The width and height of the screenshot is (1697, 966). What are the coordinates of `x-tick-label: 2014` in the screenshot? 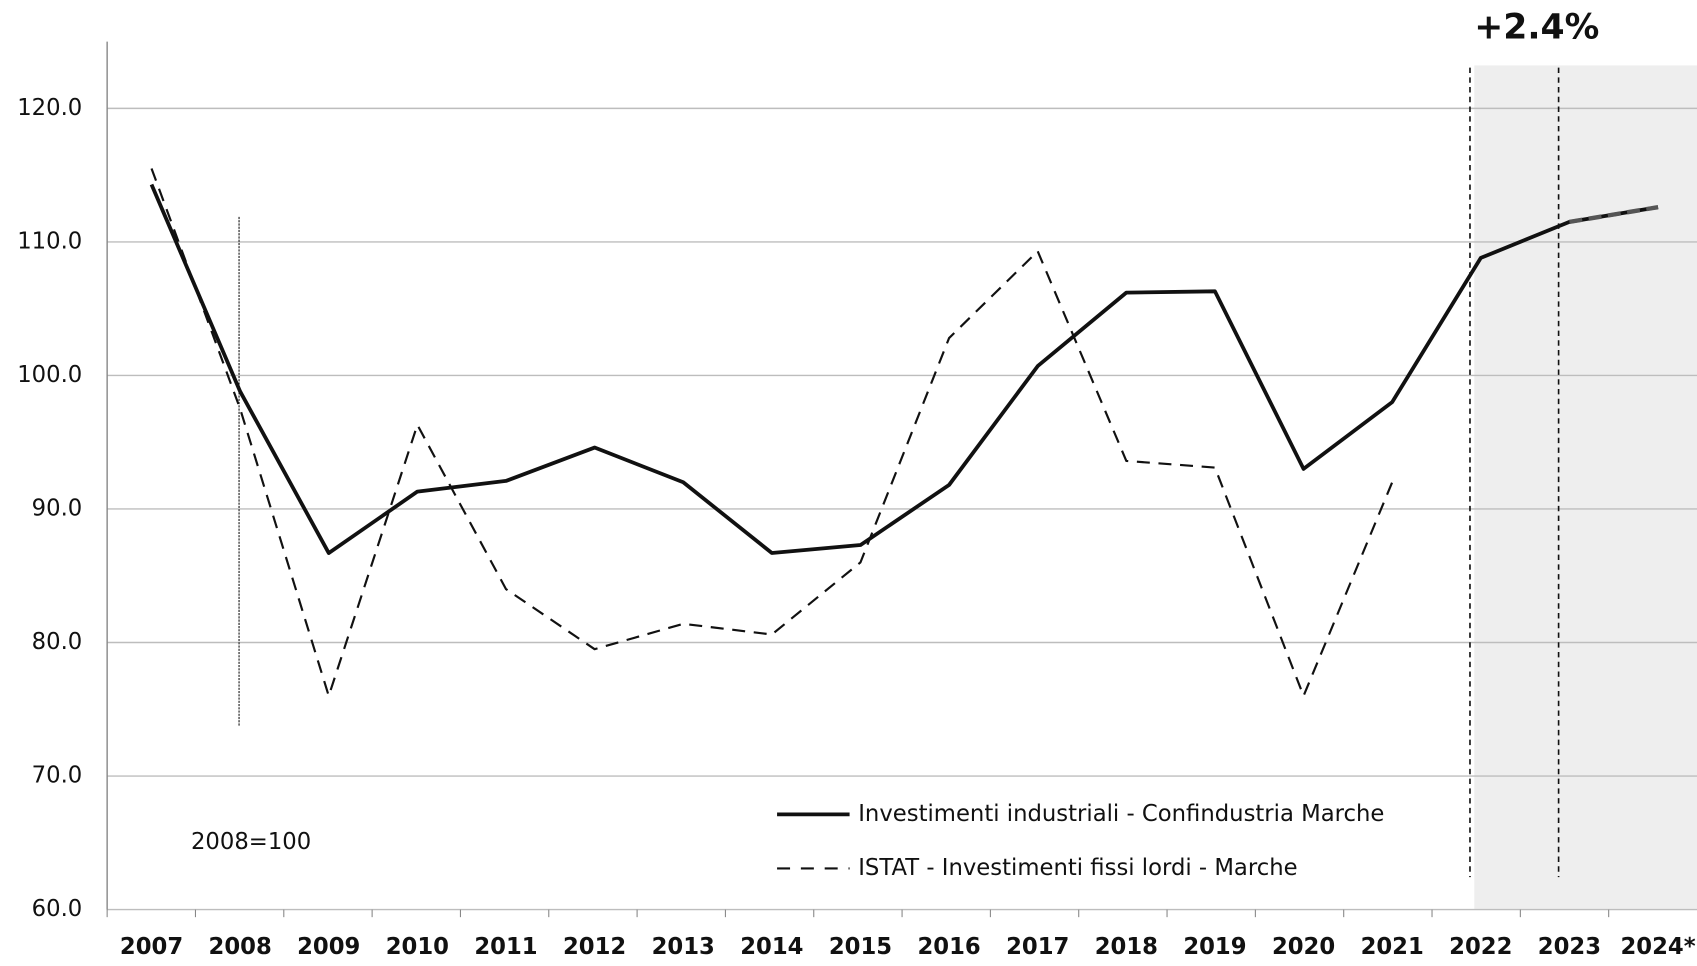 It's located at (771, 947).